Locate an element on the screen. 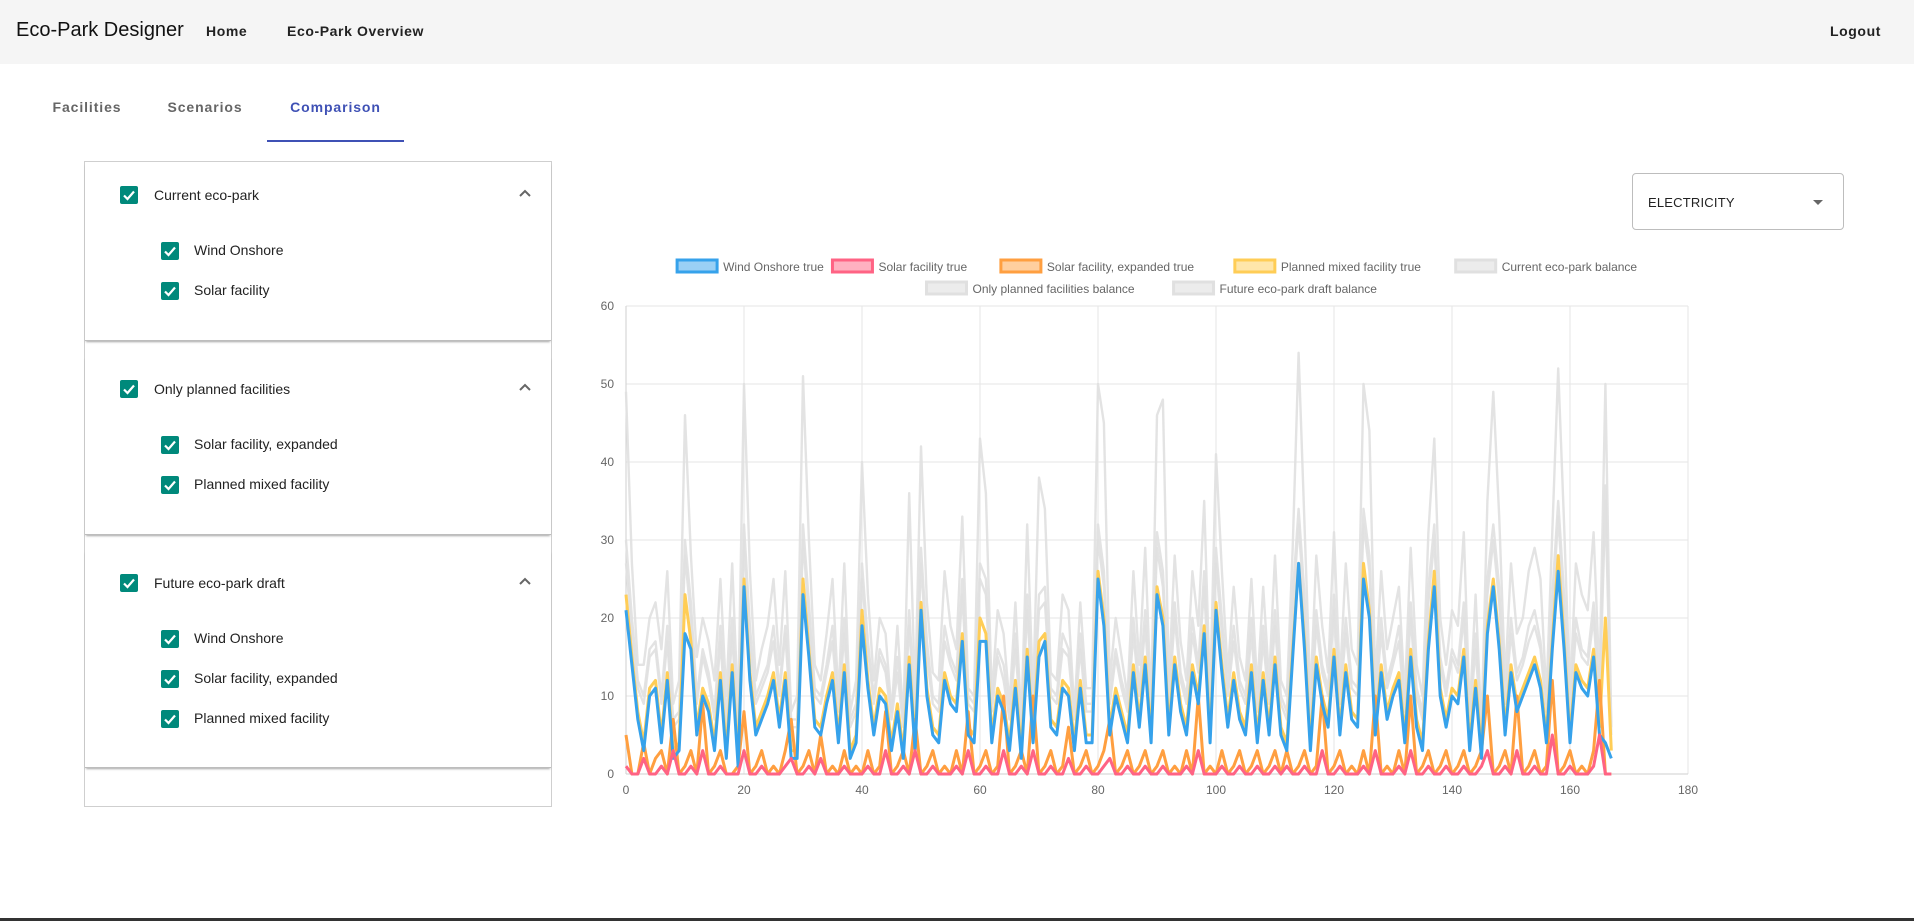  x-tick-label: 120 is located at coordinates (1334, 790).